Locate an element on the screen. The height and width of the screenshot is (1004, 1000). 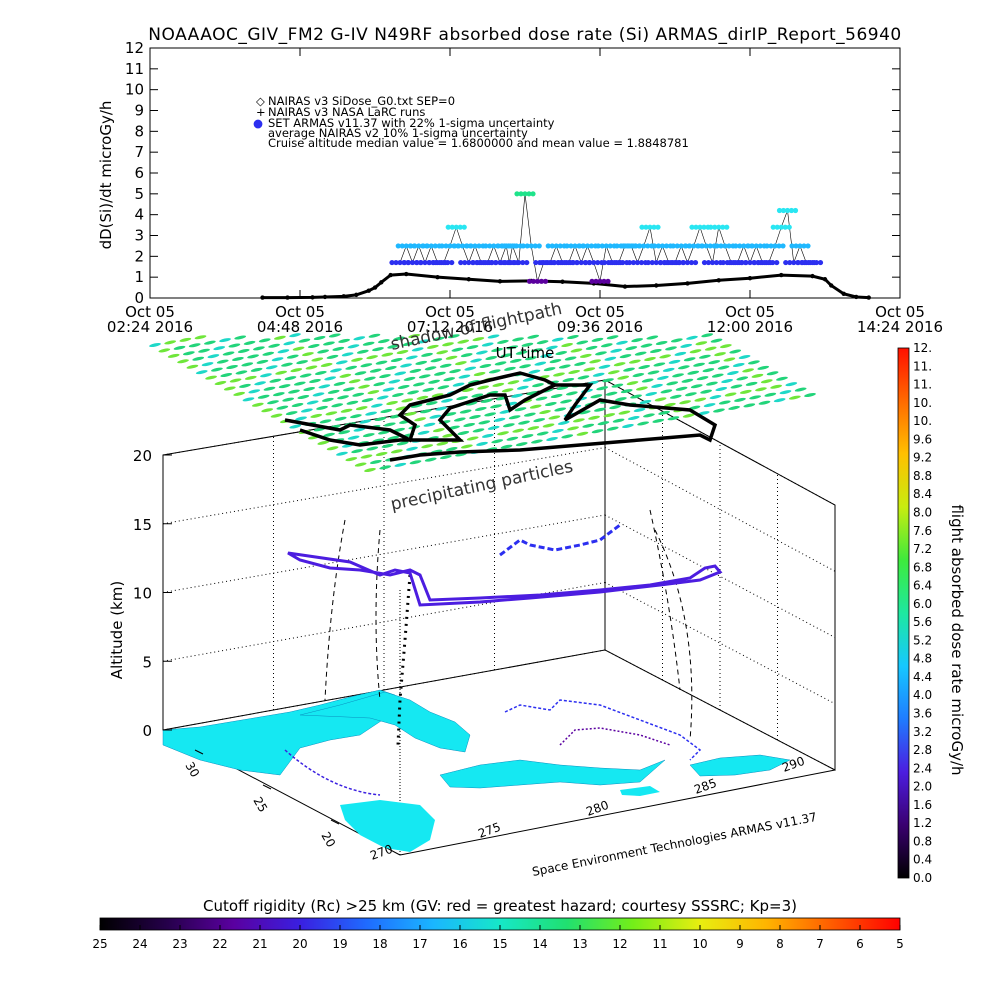
dose-colorbar-tick-label: 7.2 is located at coordinates (922, 549).